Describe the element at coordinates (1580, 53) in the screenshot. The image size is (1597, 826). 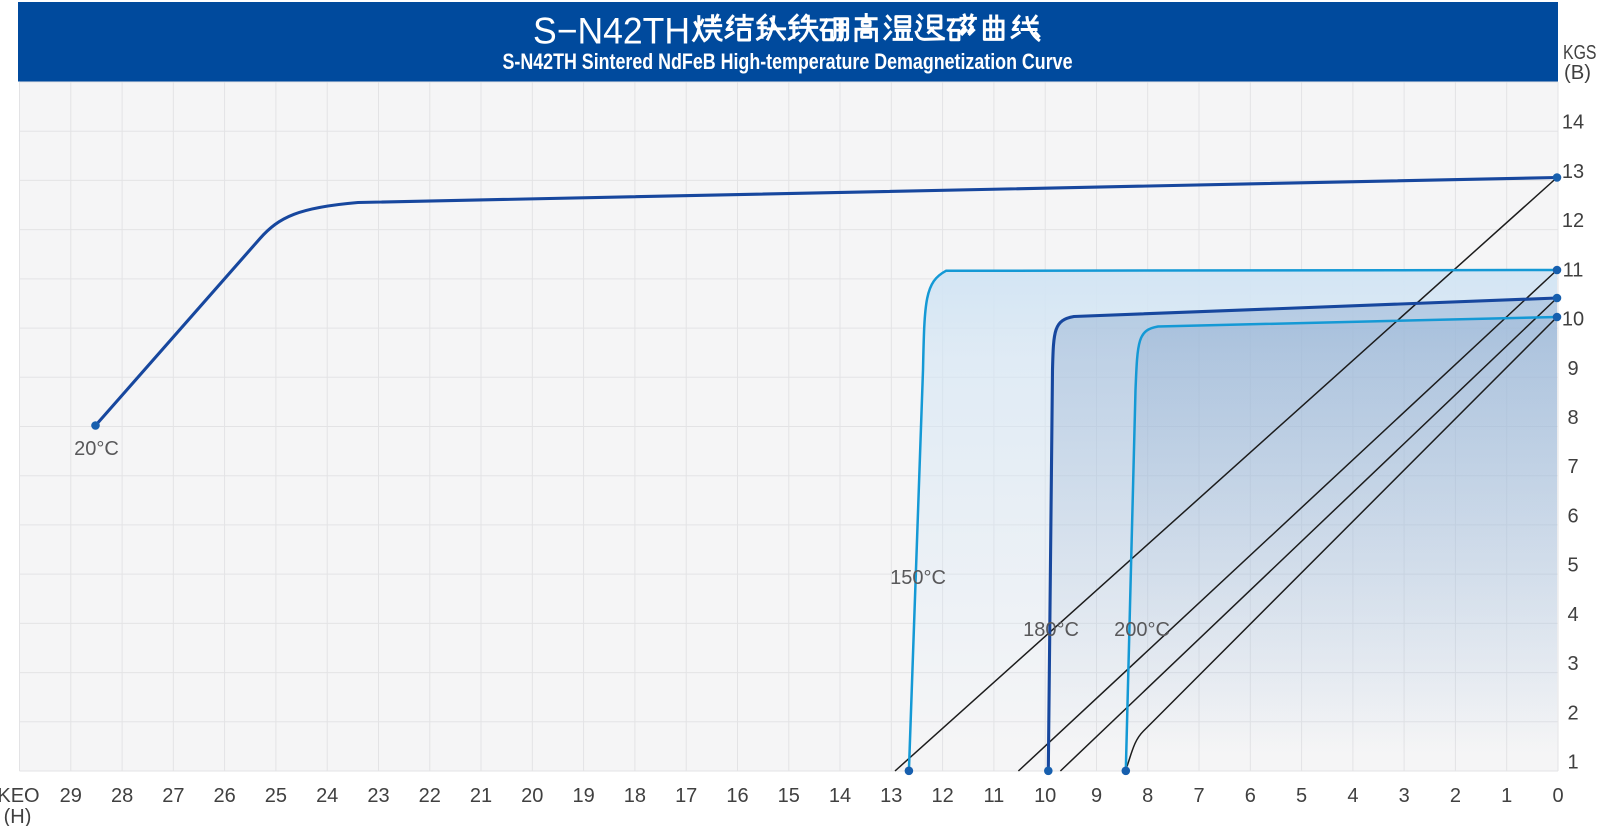
I see `svg-text: KGS` at that location.